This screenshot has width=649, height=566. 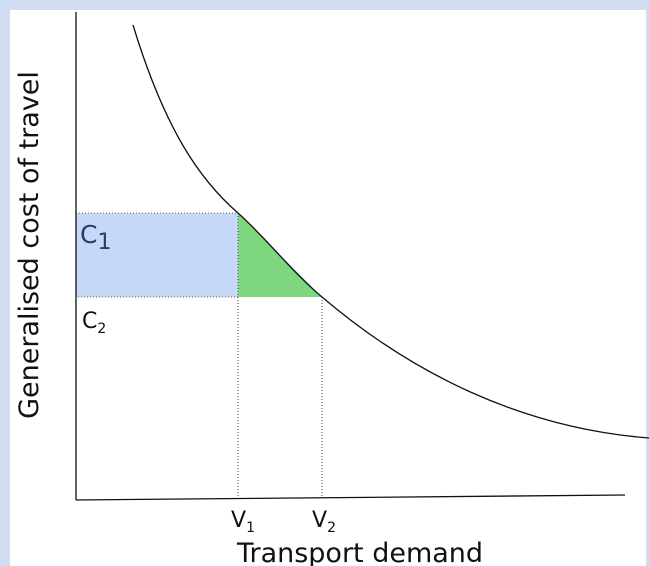 I want to click on c1-label: C1, so click(x=95, y=237).